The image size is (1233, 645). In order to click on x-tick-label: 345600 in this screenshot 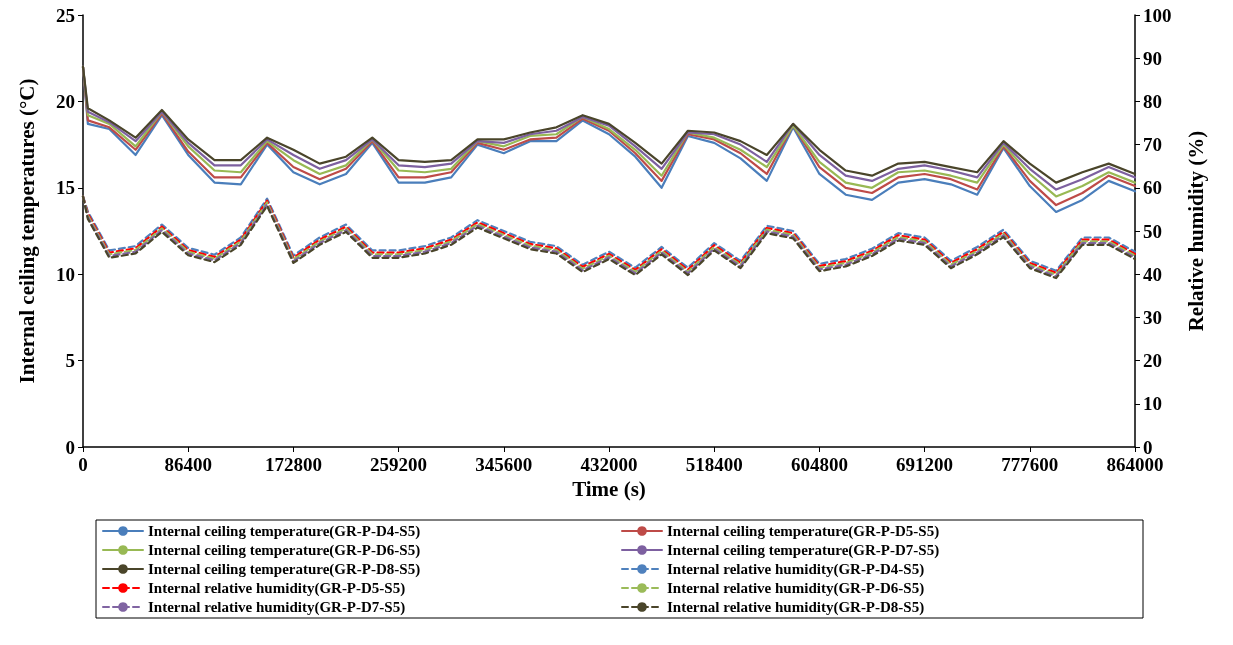, I will do `click(504, 464)`.